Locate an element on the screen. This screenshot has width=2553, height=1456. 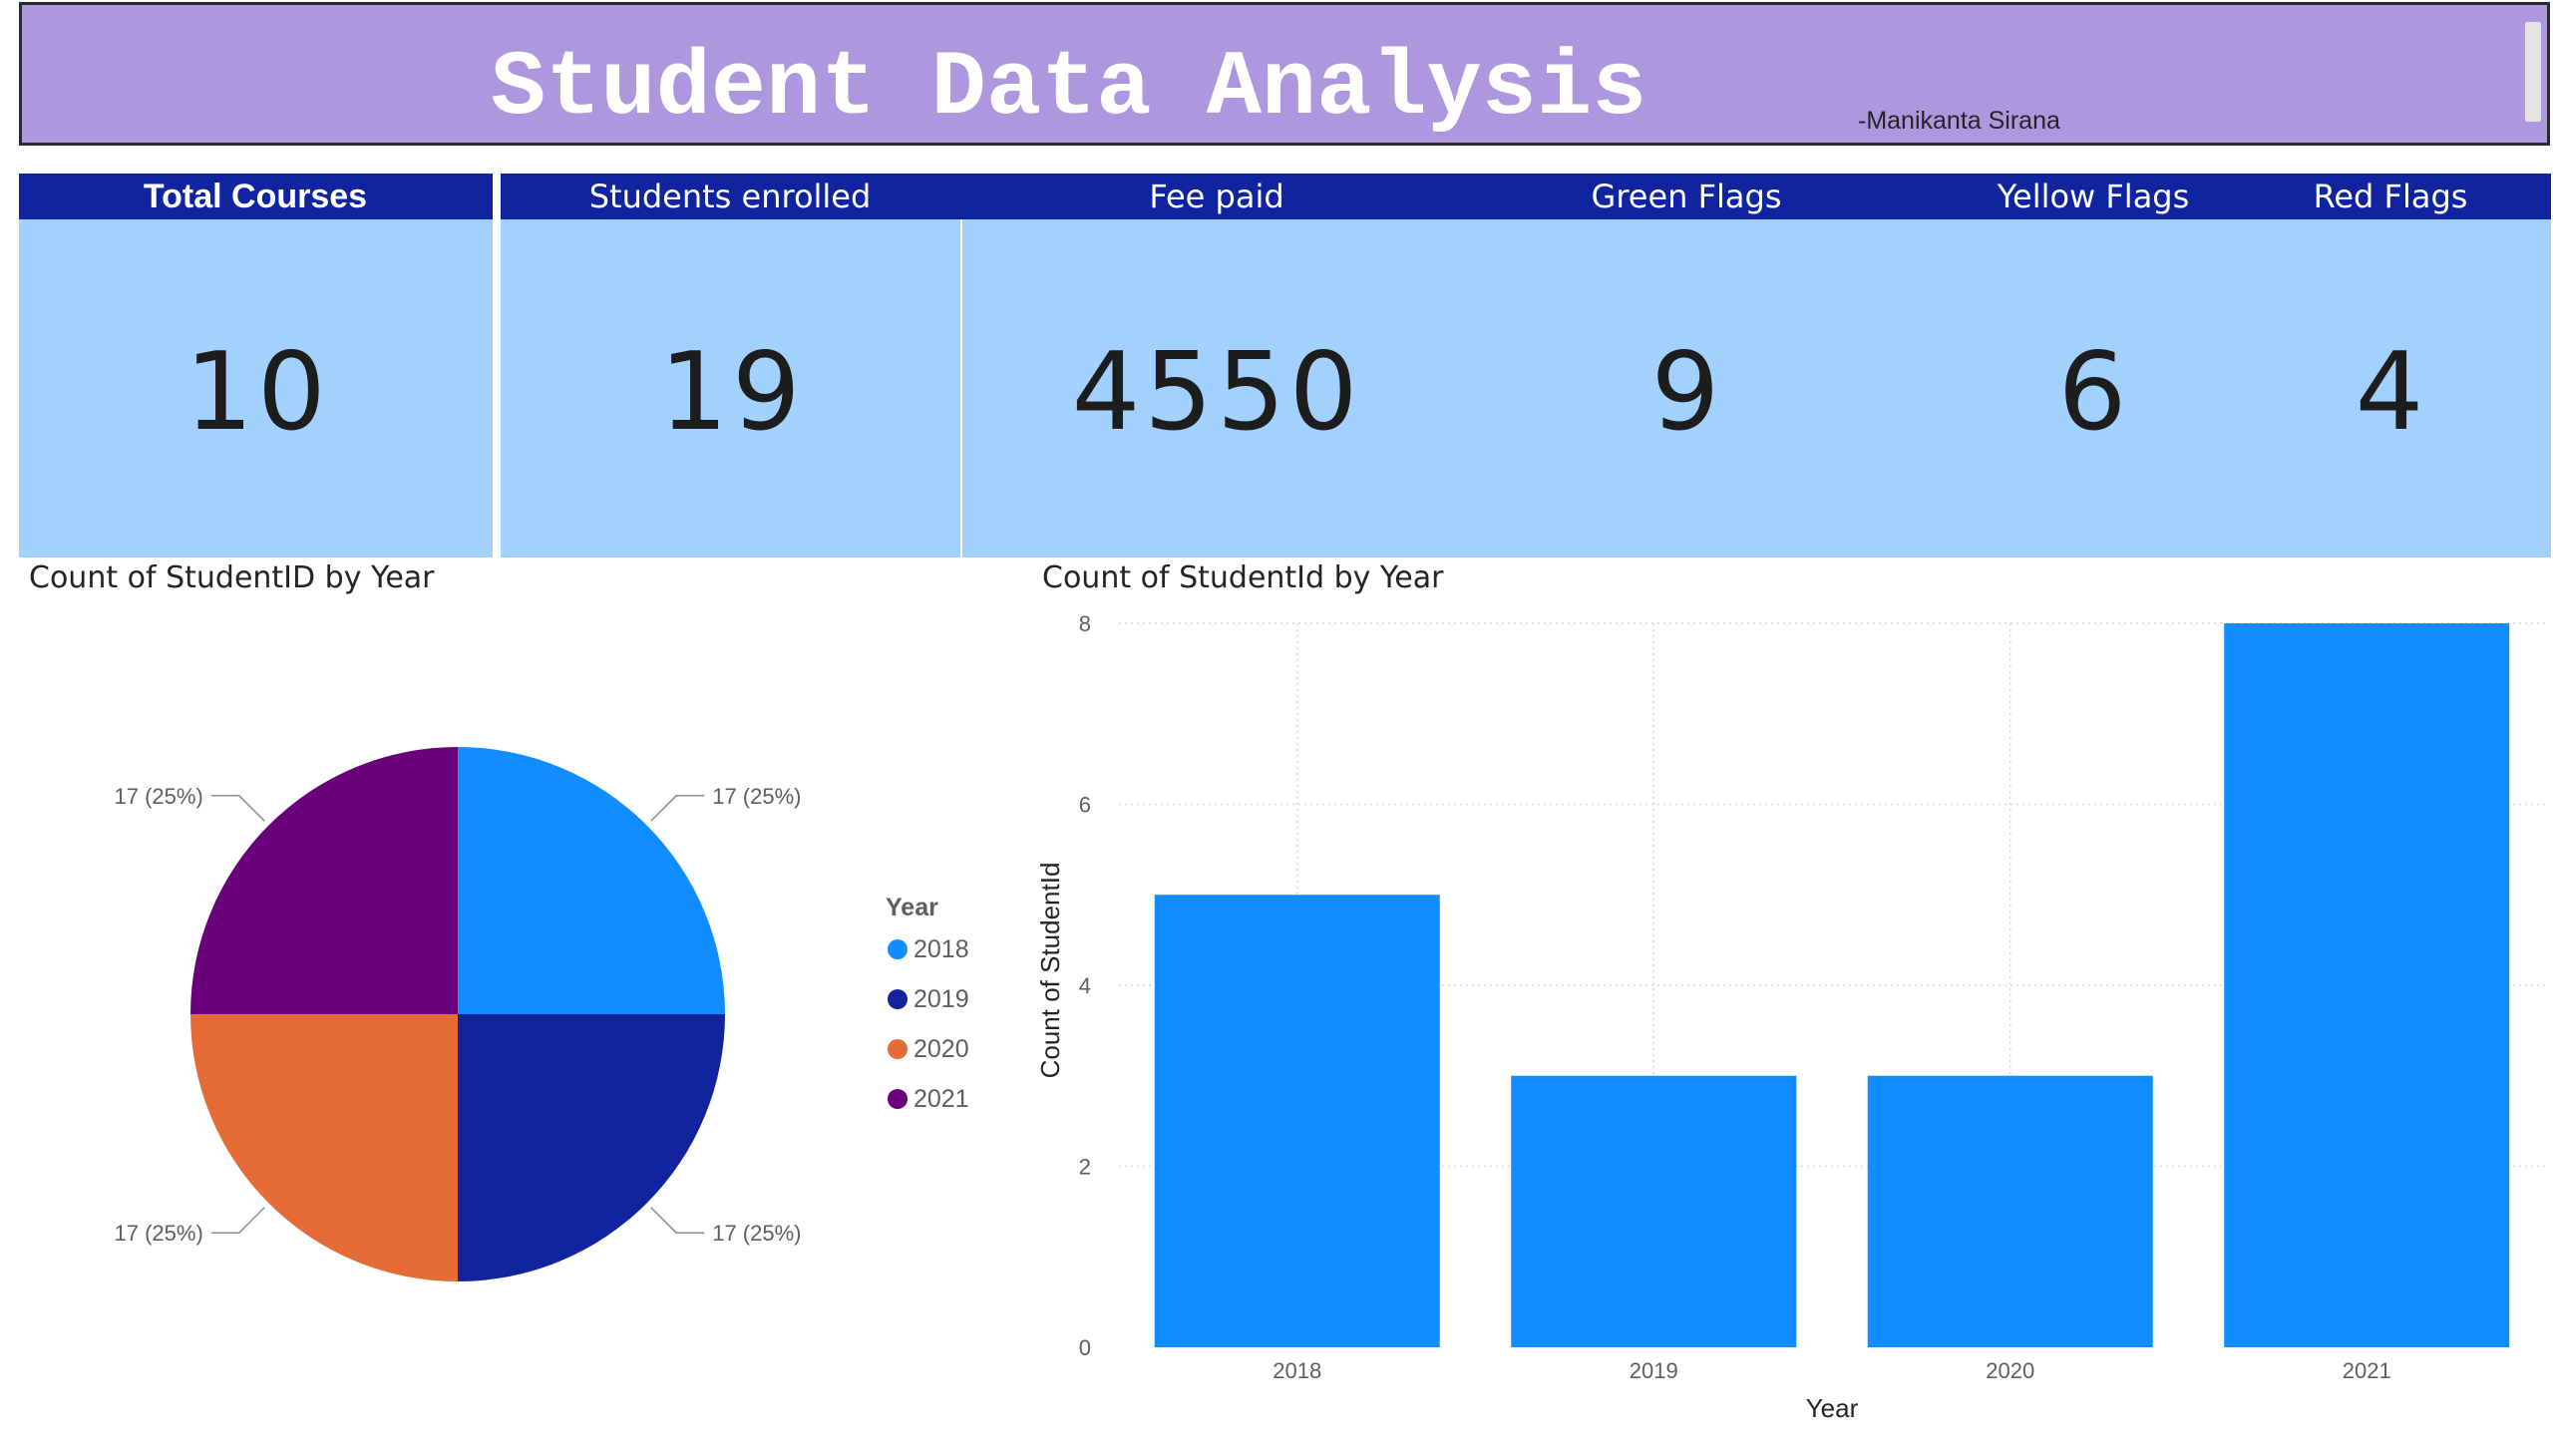
x-axis-title: Year is located at coordinates (1833, 1408).